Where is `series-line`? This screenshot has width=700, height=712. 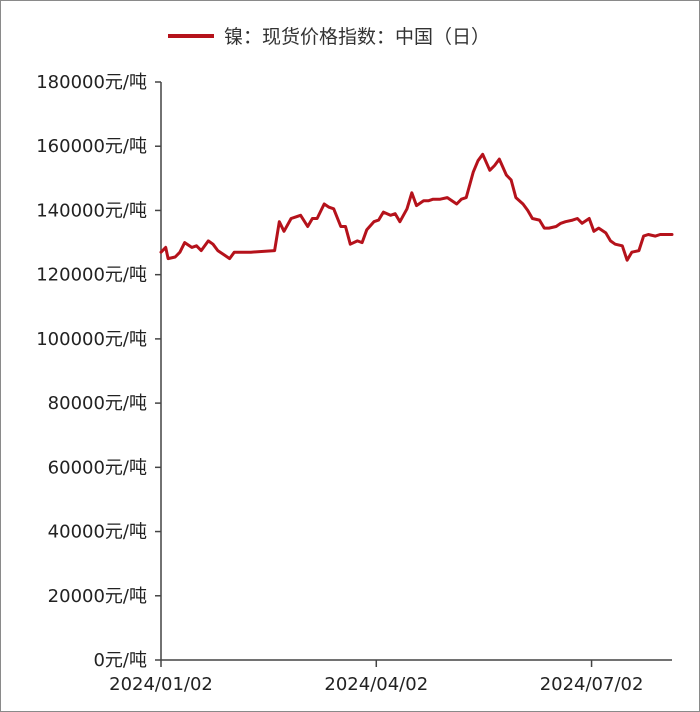
series-line is located at coordinates (416, 207).